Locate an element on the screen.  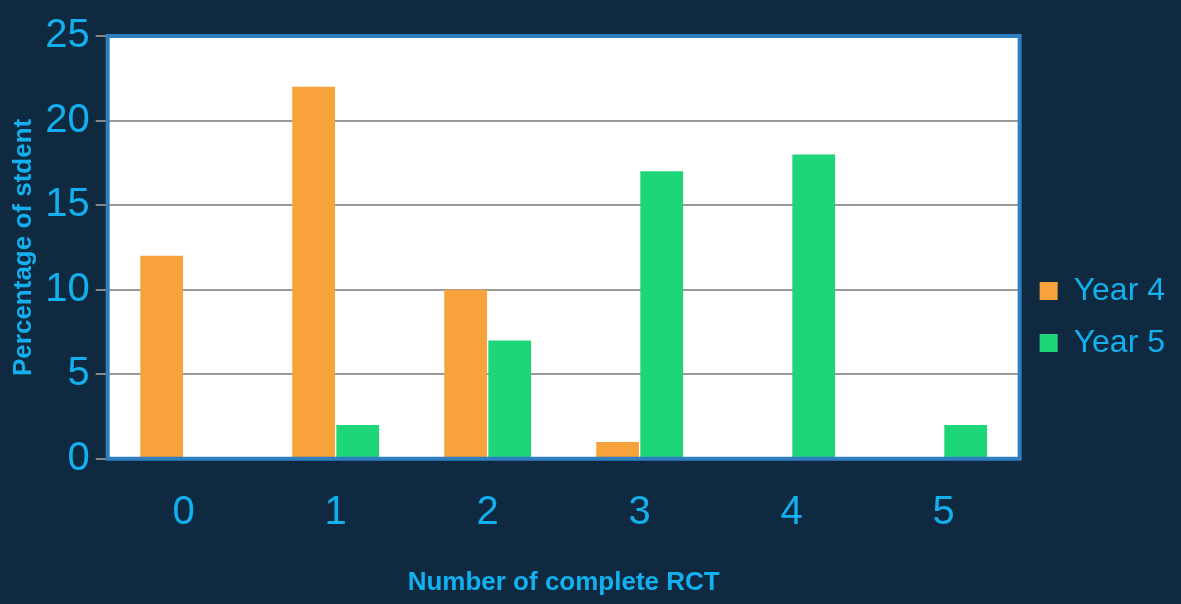
y-tick-label: 0 is located at coordinates (78, 455).